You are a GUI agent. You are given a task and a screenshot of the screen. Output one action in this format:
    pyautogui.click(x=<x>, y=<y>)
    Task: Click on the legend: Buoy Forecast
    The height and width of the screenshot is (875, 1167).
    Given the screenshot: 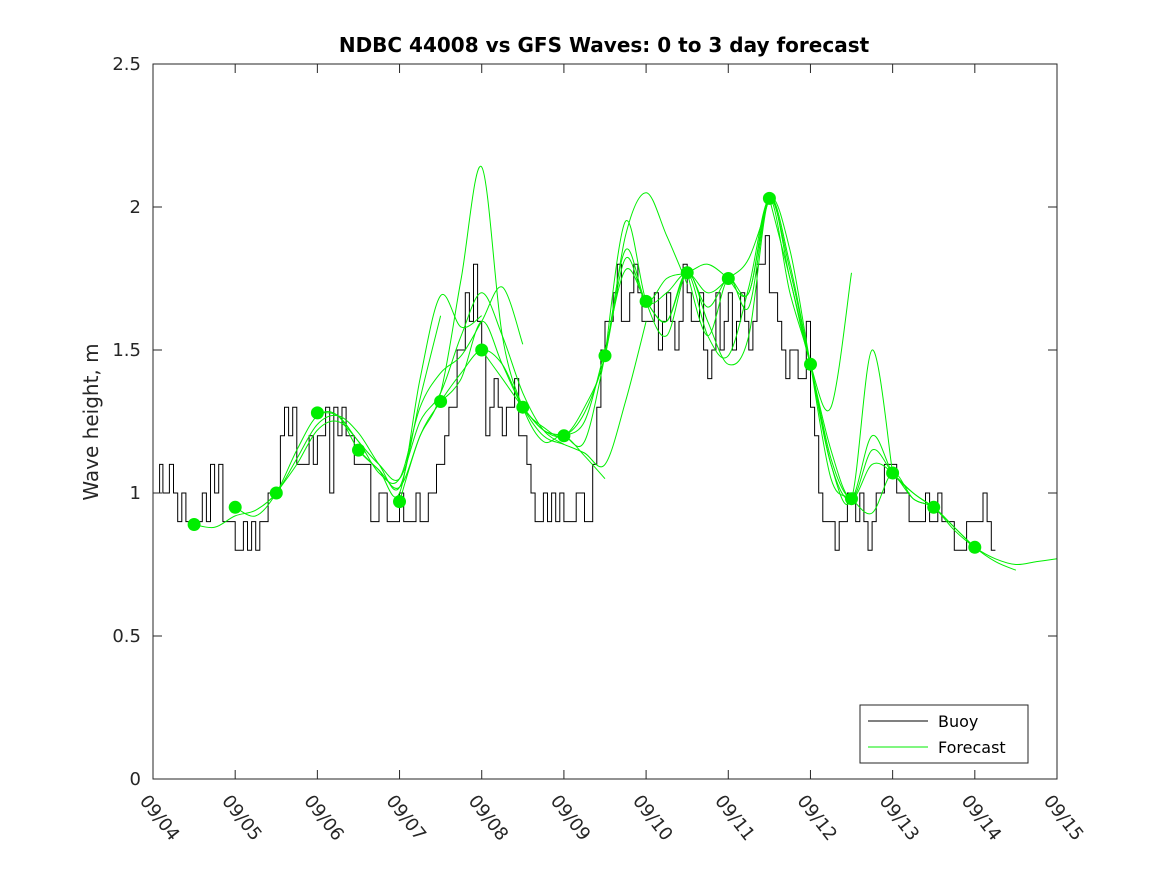 What is the action you would take?
    pyautogui.click(x=944, y=734)
    